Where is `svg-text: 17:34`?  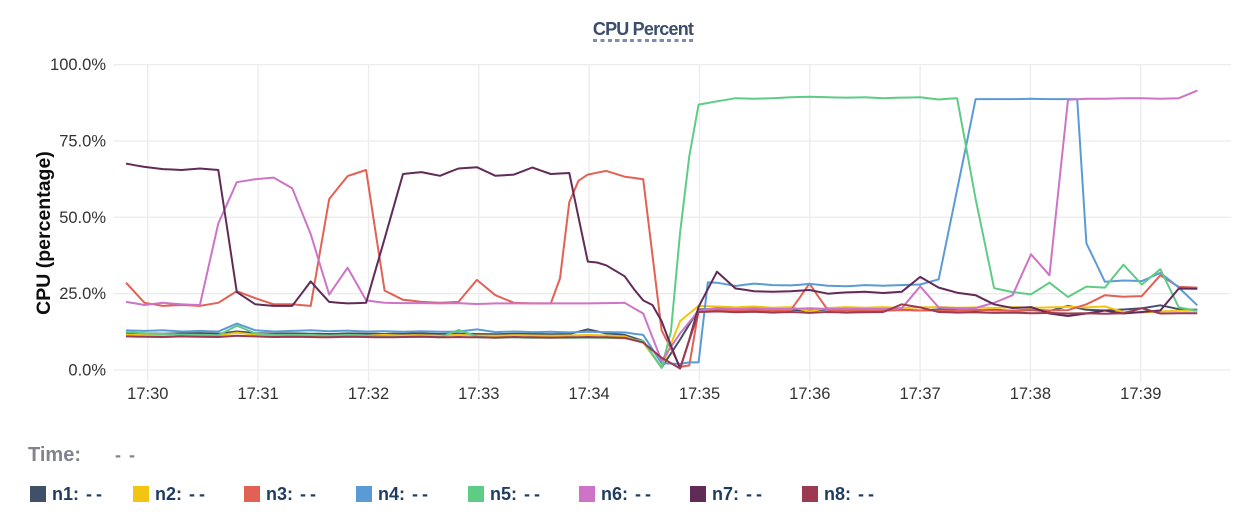
svg-text: 17:34 is located at coordinates (588, 394).